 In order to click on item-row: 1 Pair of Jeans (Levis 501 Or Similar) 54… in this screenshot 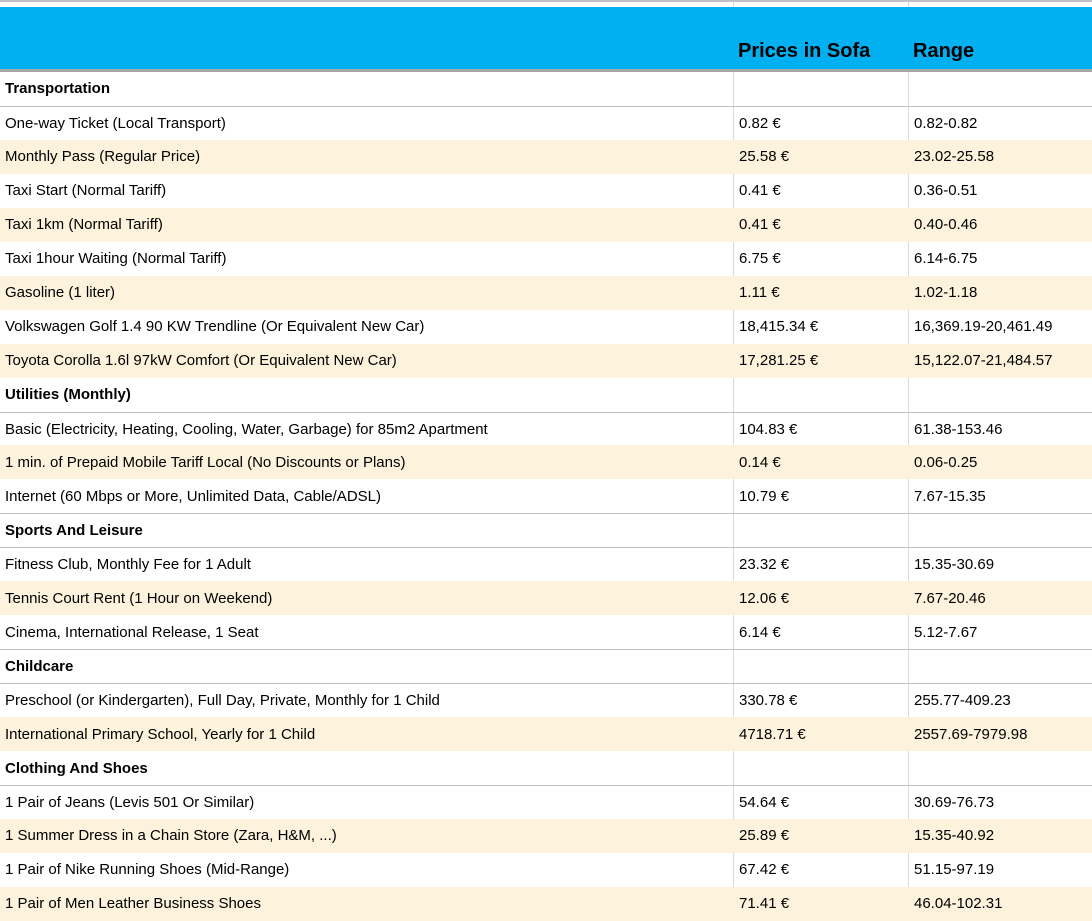, I will do `click(546, 802)`.